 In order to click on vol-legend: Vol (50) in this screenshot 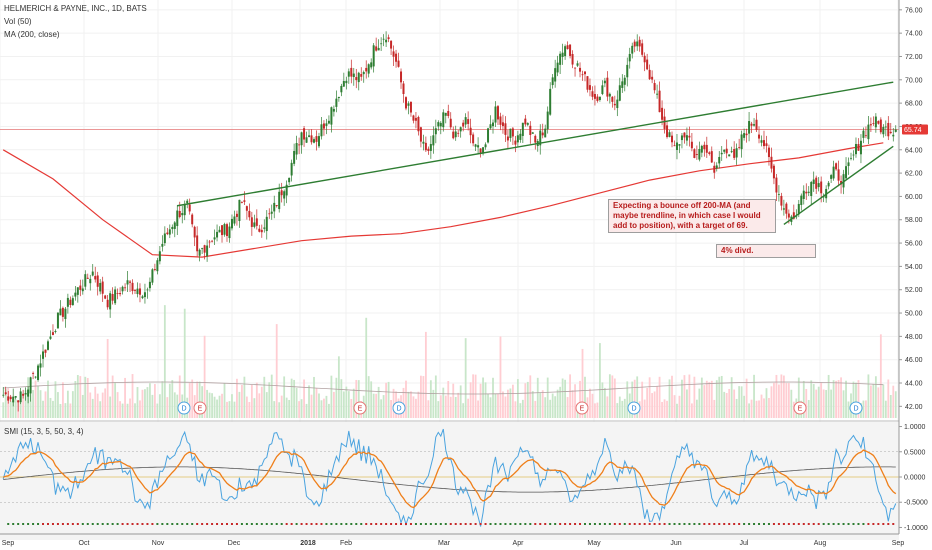, I will do `click(18, 21)`.